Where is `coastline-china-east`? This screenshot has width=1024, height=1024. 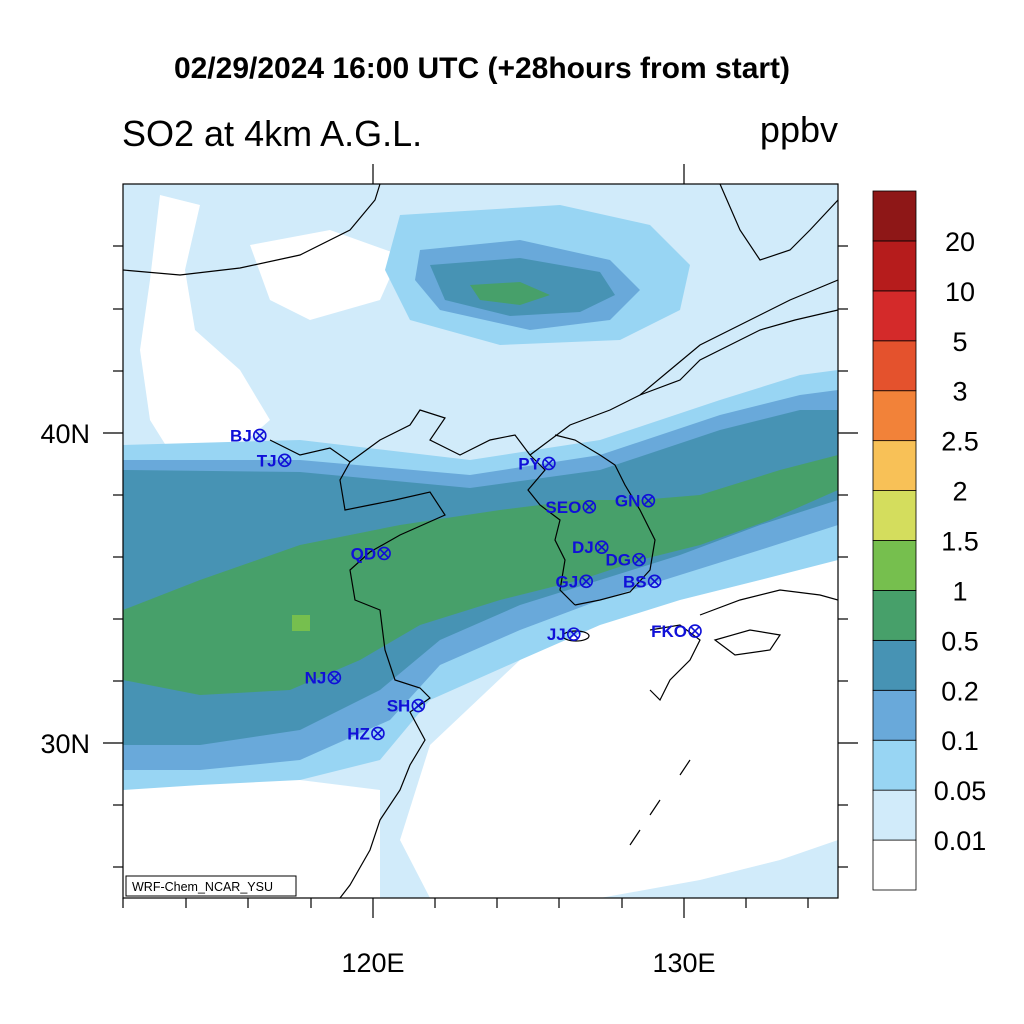 coastline-china-east is located at coordinates (357, 668).